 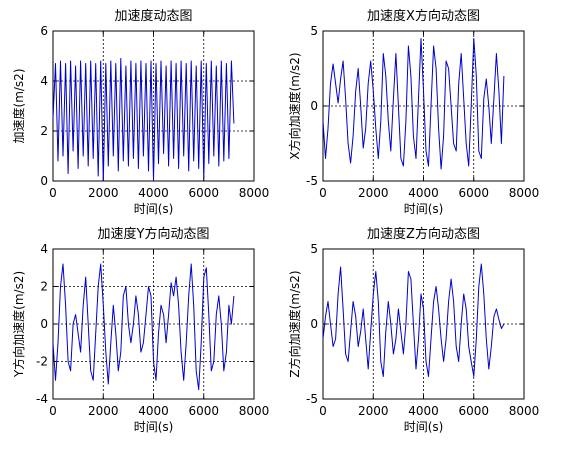 What do you see at coordinates (42, 399) in the screenshot?
I see `y-tick-label: -4` at bounding box center [42, 399].